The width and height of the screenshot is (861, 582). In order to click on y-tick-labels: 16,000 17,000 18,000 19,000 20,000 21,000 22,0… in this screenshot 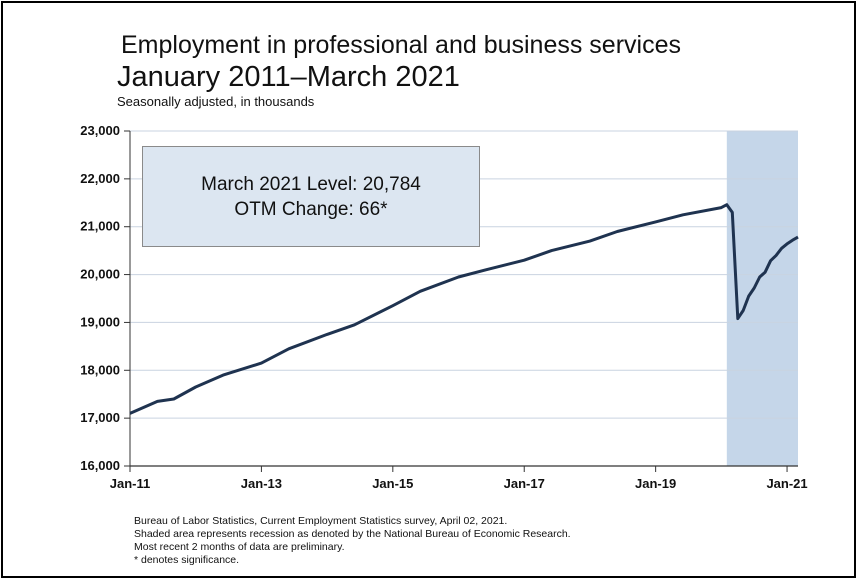, I will do `click(100, 298)`.